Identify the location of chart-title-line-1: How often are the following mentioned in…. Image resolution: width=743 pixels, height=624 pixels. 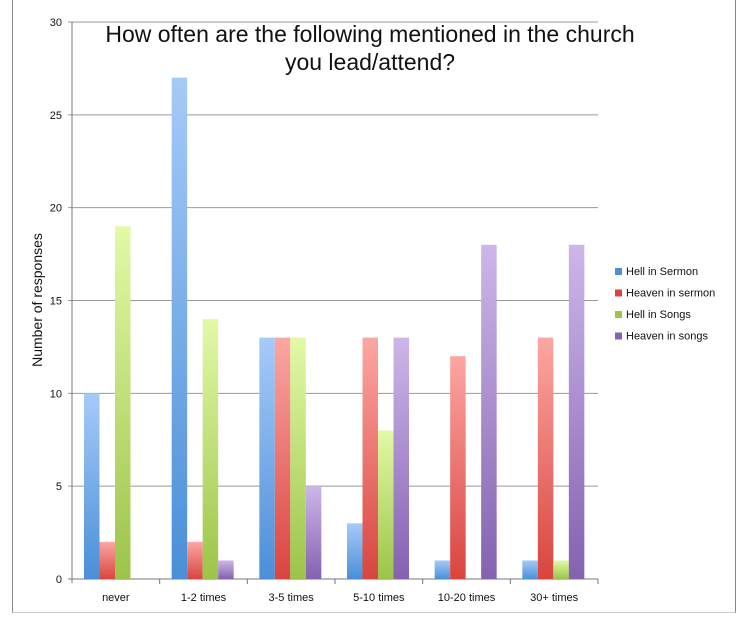
(369, 34).